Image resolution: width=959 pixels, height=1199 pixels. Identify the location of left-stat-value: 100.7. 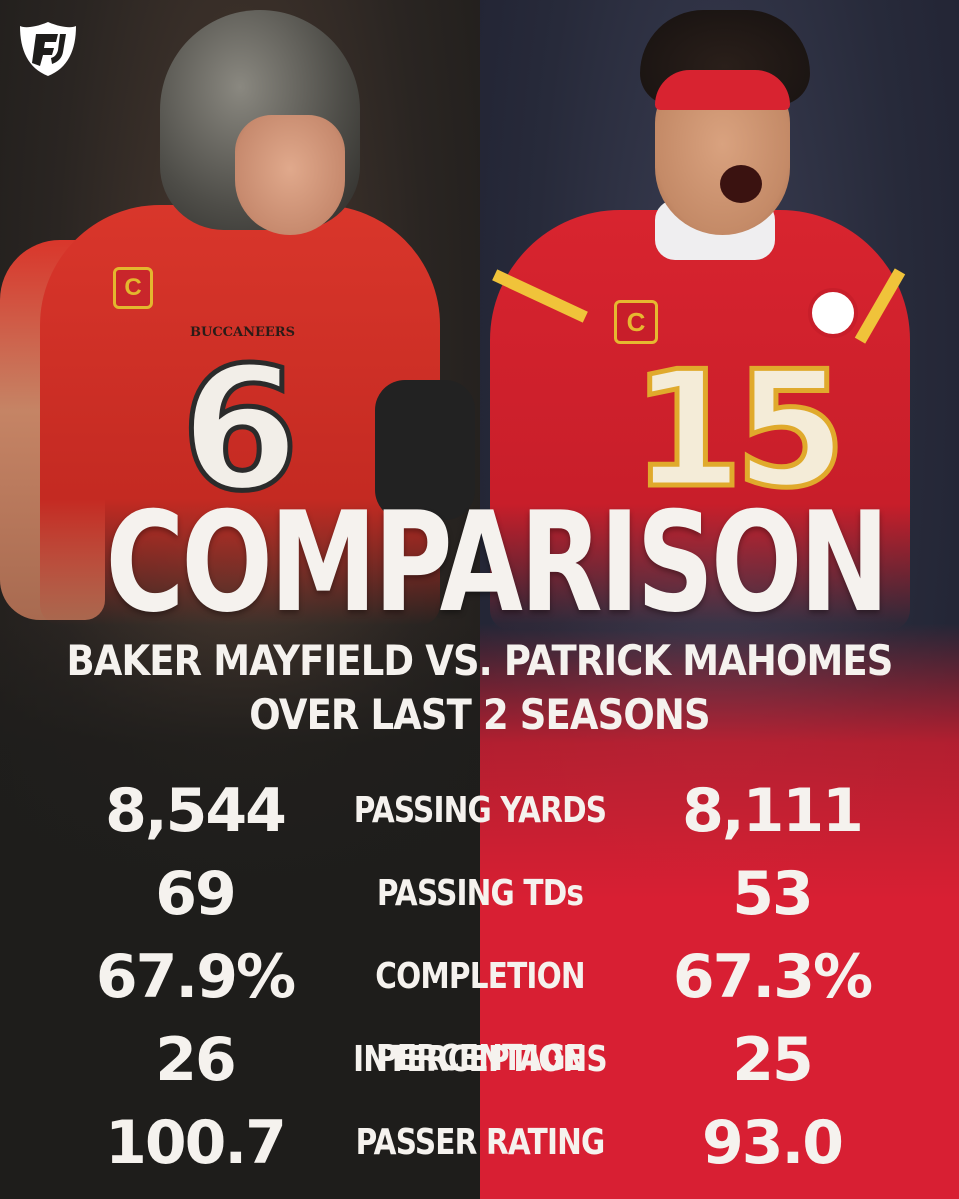
(196, 1143).